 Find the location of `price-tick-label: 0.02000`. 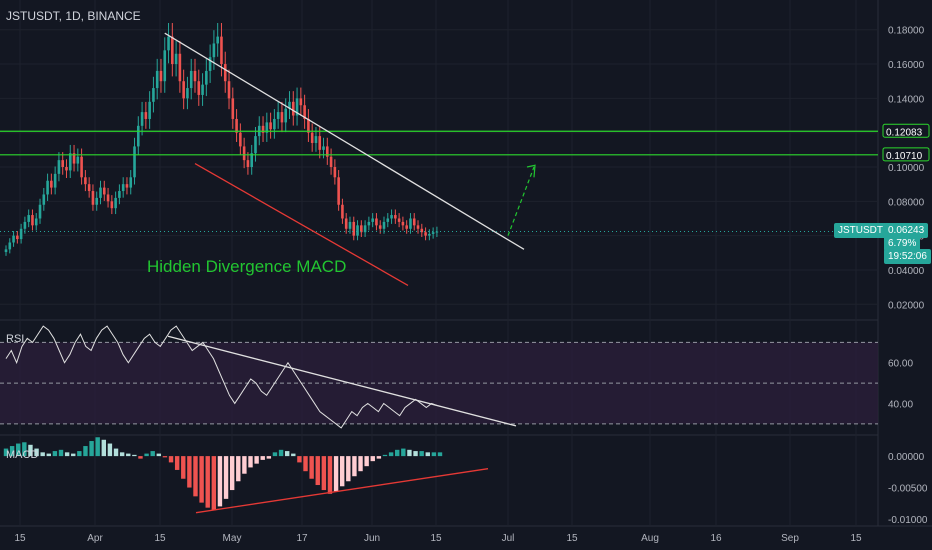

price-tick-label: 0.02000 is located at coordinates (906, 305).